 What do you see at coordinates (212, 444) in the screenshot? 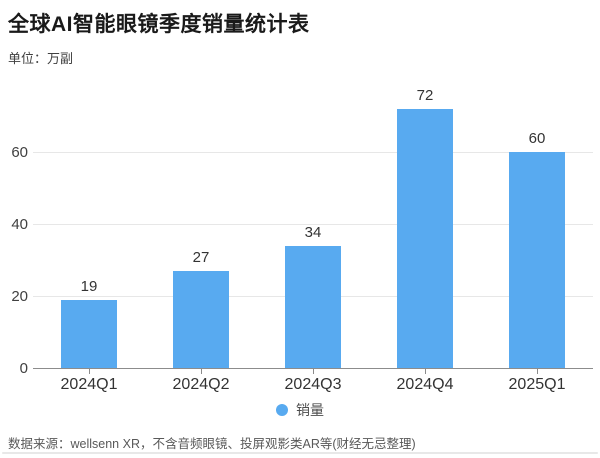
I see `data-source-note: 数据来源：wellsenn XR，不含音频眼镜、投屏观影类AR等(财经无忌整理)` at bounding box center [212, 444].